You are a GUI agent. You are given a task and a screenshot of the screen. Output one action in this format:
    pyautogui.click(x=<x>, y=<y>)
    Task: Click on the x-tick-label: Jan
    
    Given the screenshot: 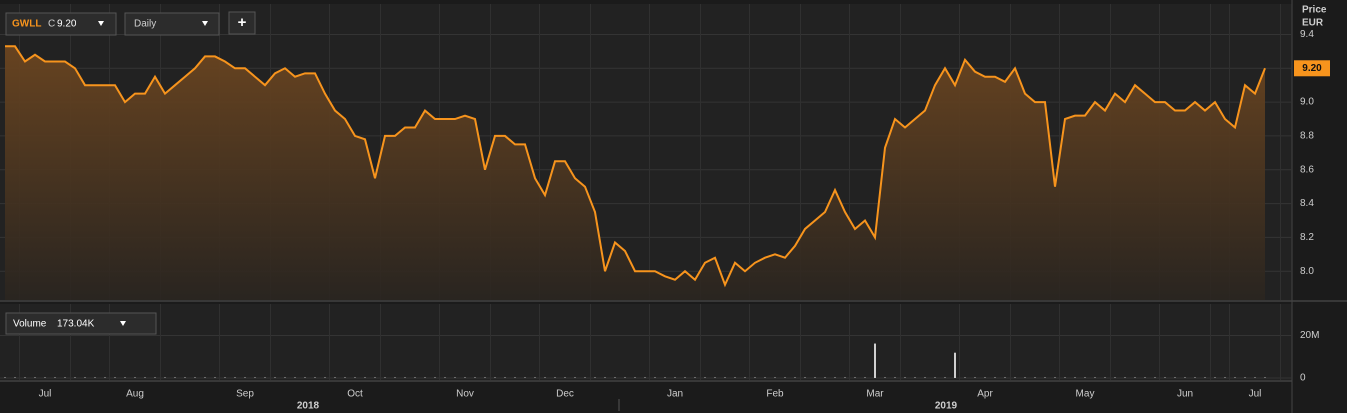 What is the action you would take?
    pyautogui.click(x=675, y=394)
    